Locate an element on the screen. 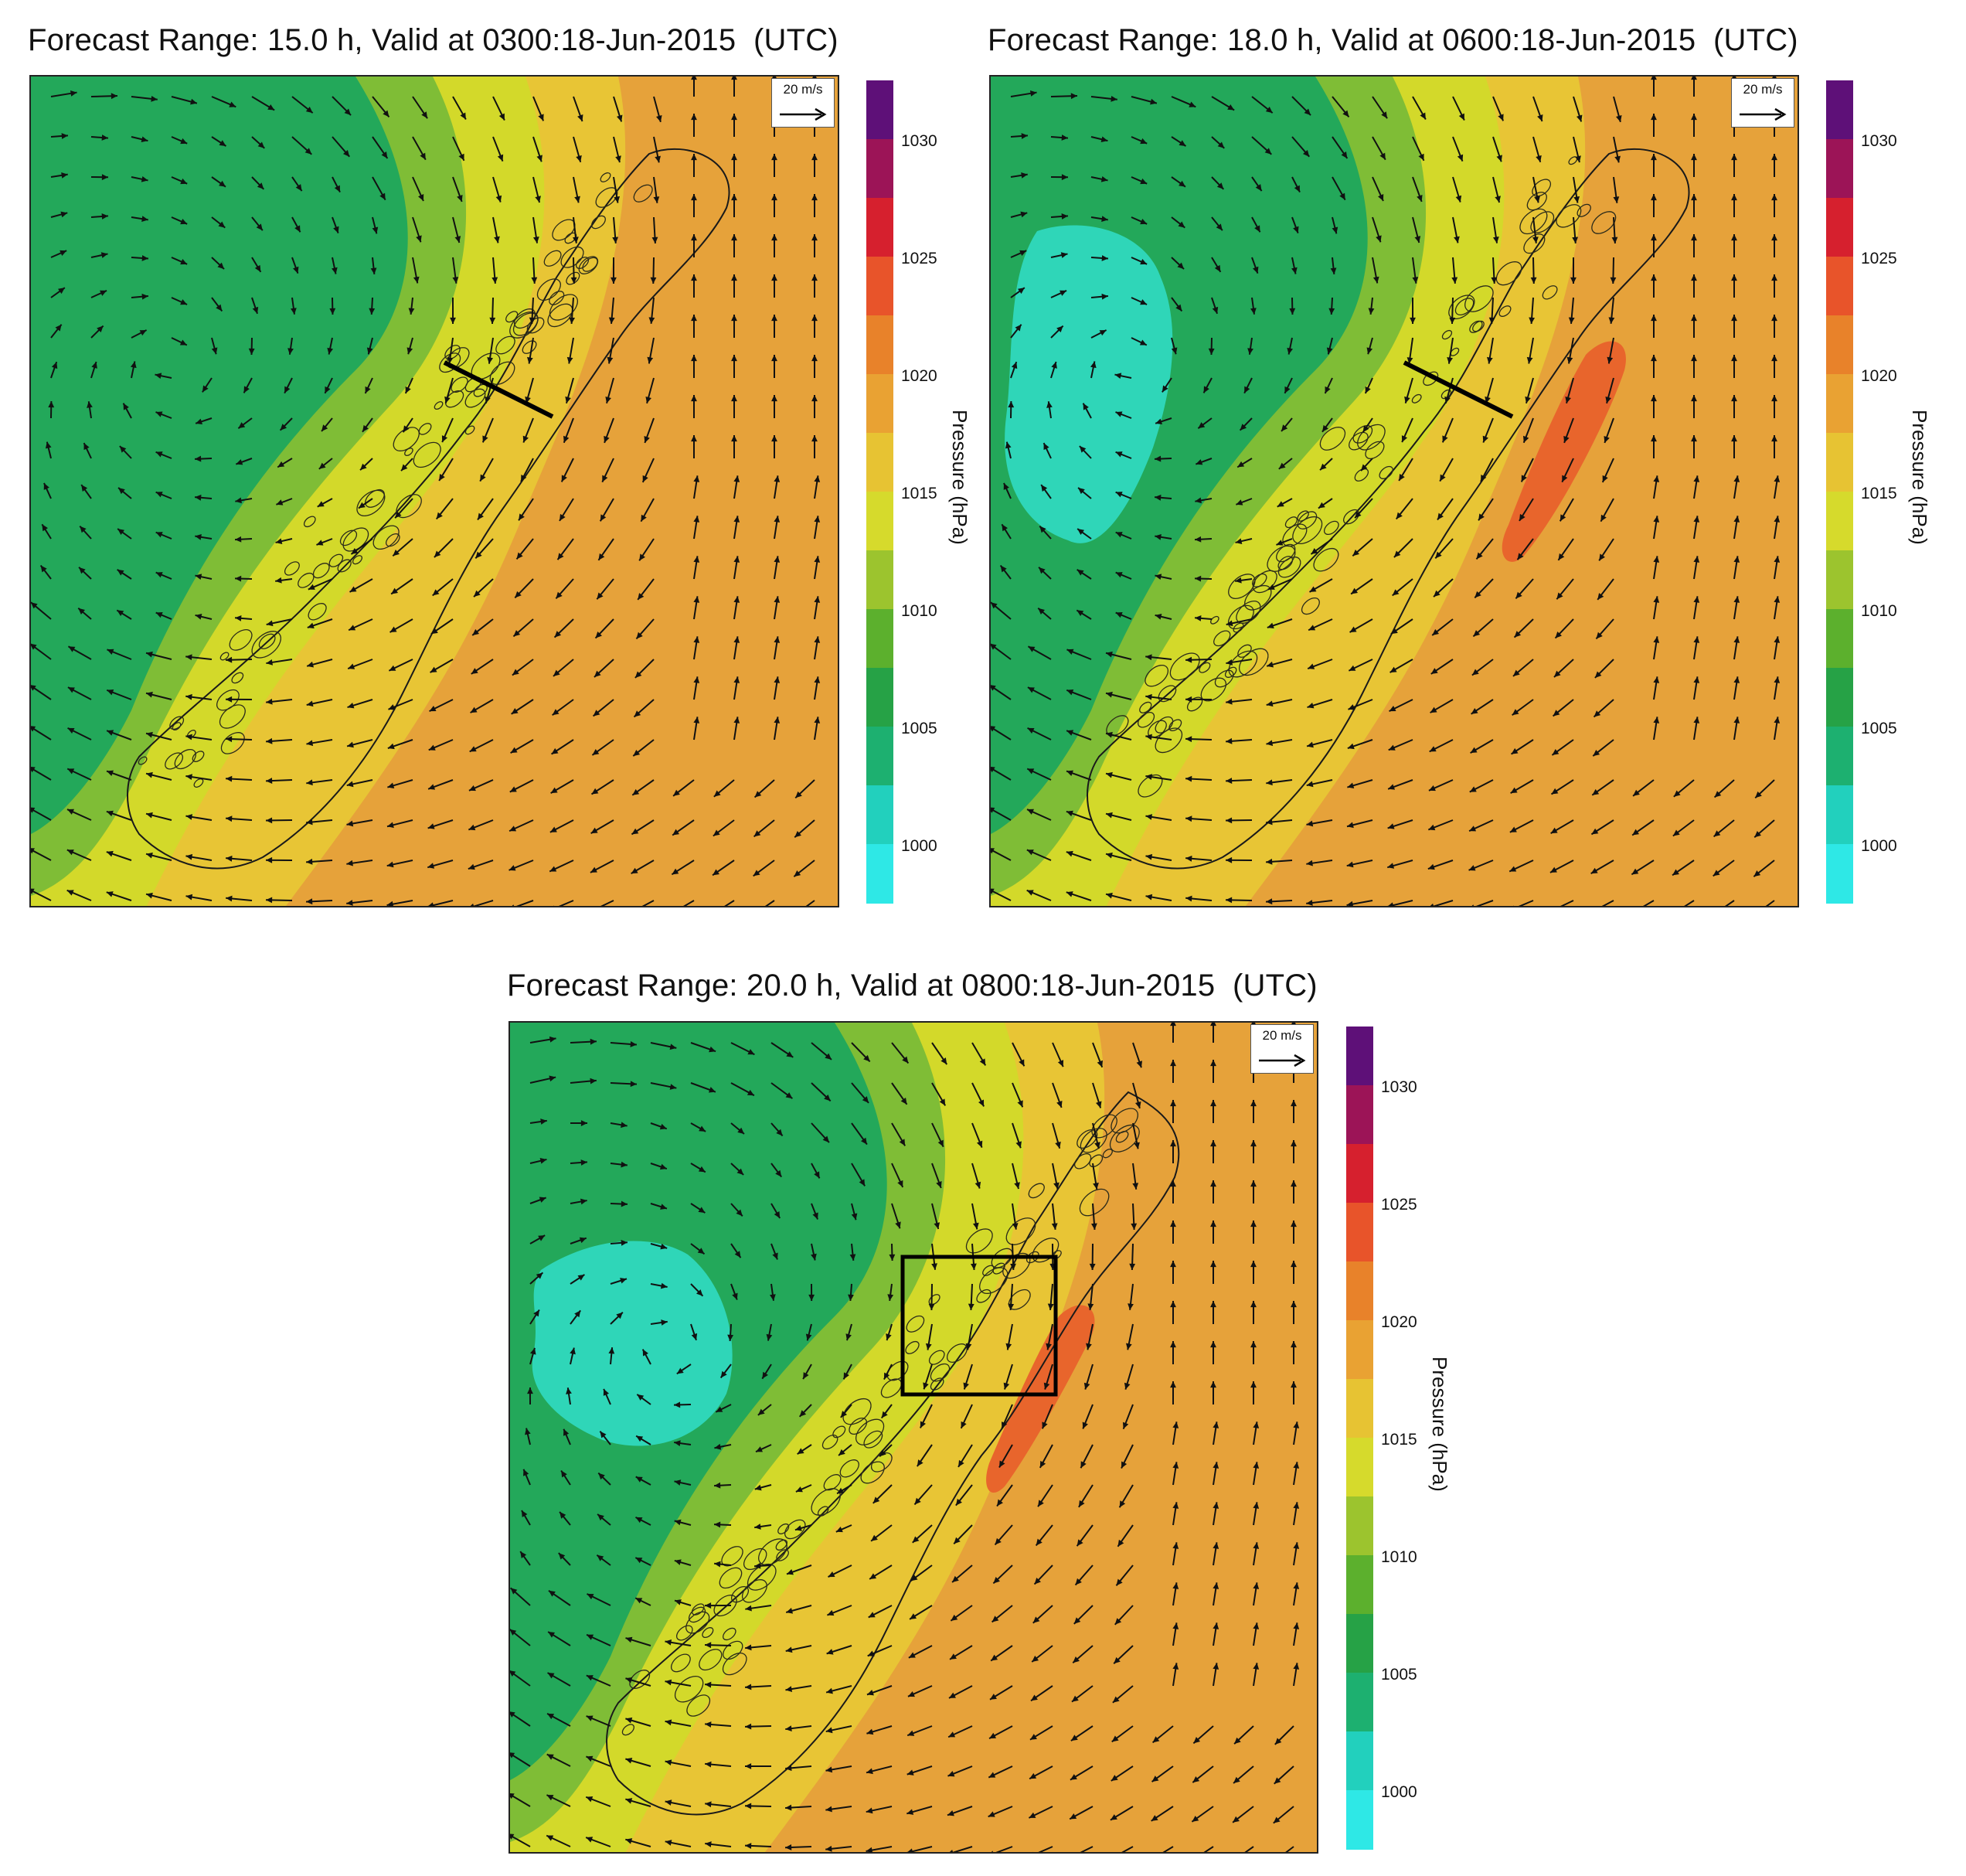  colorbar-tick-label: 1000 is located at coordinates (1399, 1792).